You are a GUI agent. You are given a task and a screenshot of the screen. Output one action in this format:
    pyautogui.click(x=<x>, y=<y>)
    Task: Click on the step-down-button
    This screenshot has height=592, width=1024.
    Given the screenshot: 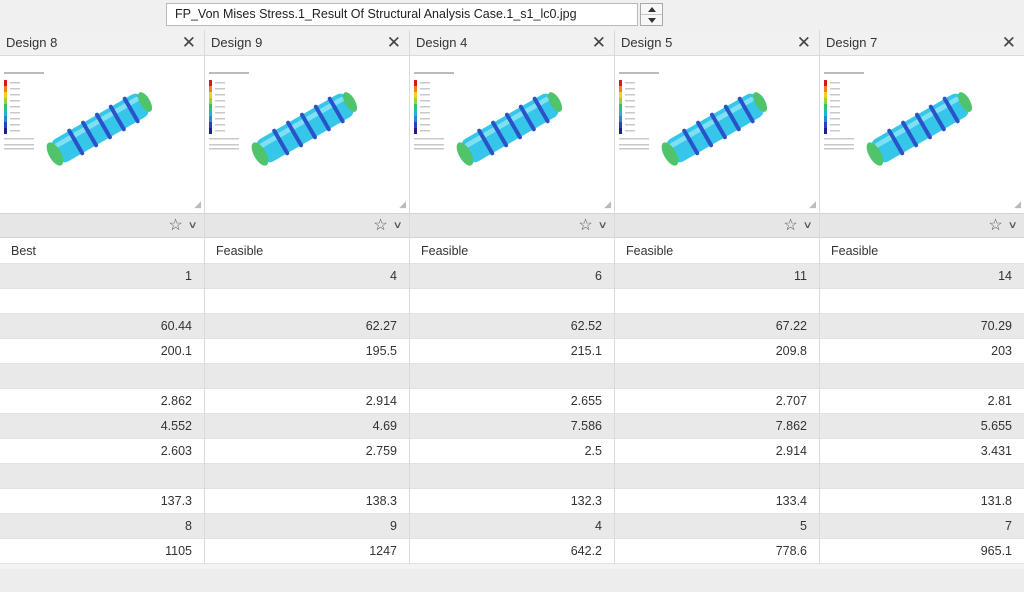 What is the action you would take?
    pyautogui.click(x=651, y=19)
    